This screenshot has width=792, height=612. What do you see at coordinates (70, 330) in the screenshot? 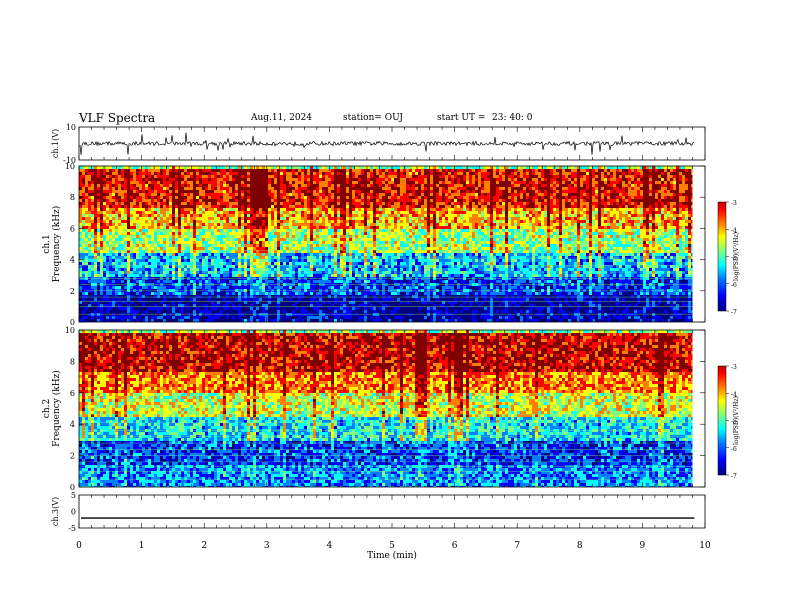
I see `ch2-freq-tick-label: 10` at bounding box center [70, 330].